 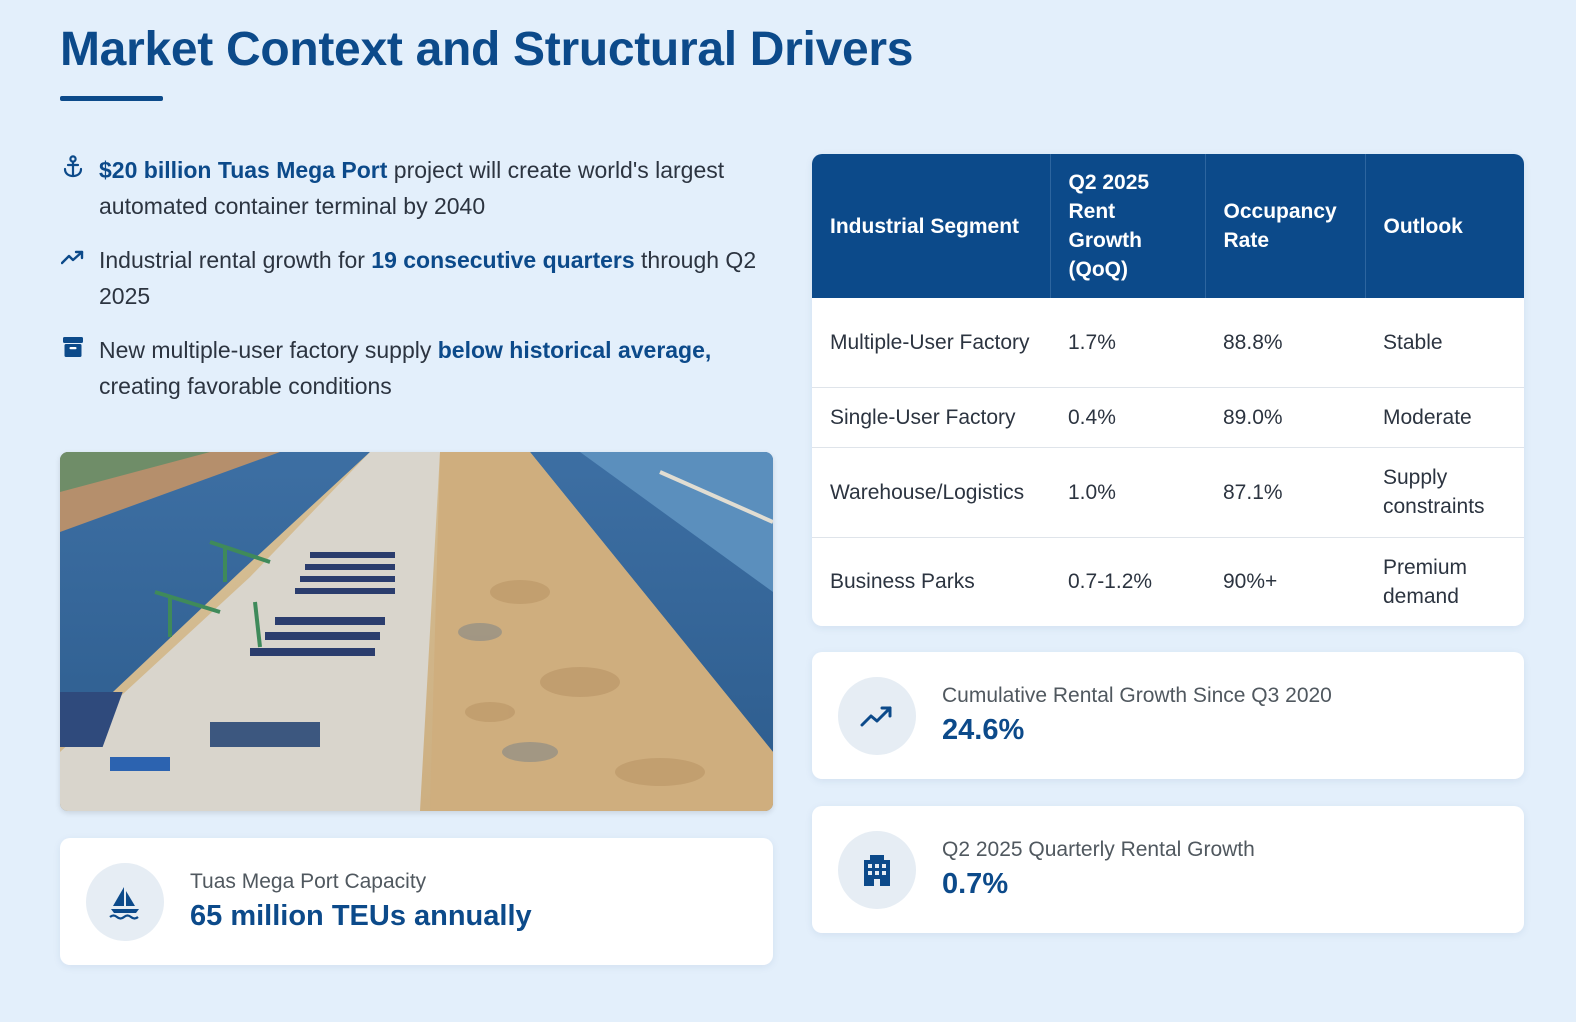 I want to click on table-cell: Moderate, so click(x=1444, y=416).